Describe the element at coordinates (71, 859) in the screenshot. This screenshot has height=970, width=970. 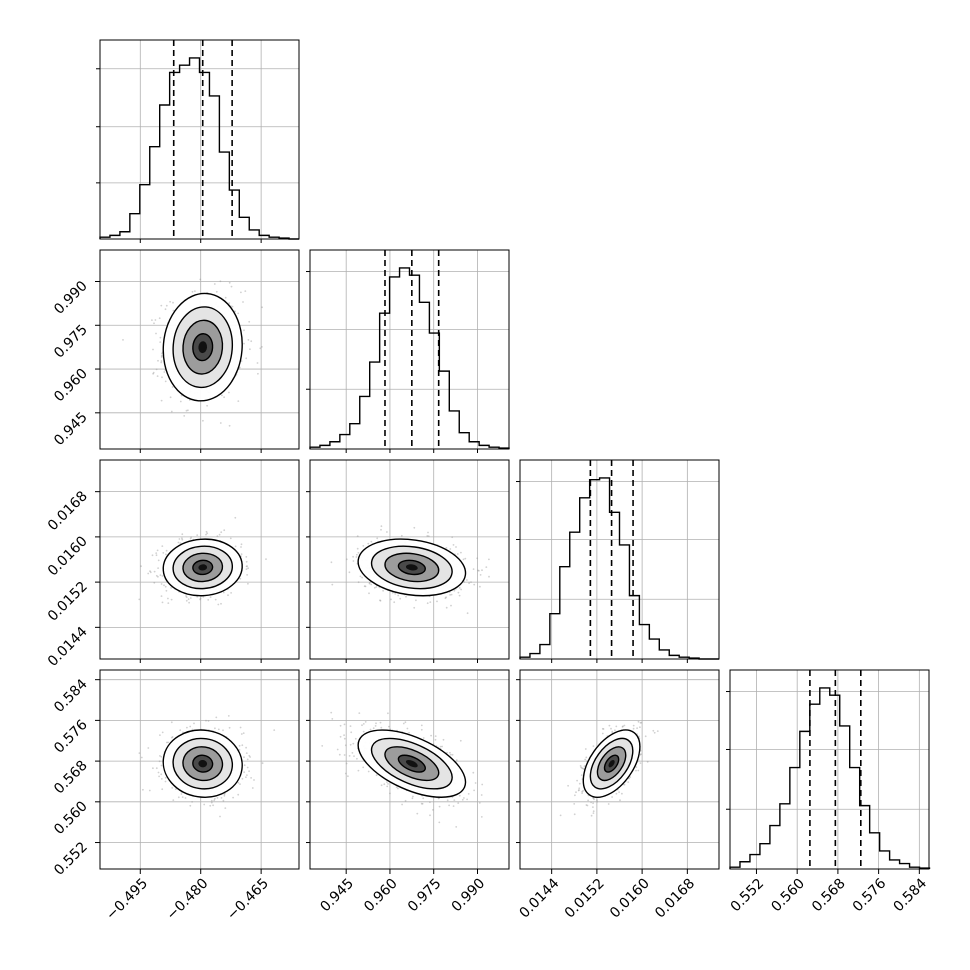
I see `y-tick-label: 0.552` at that location.